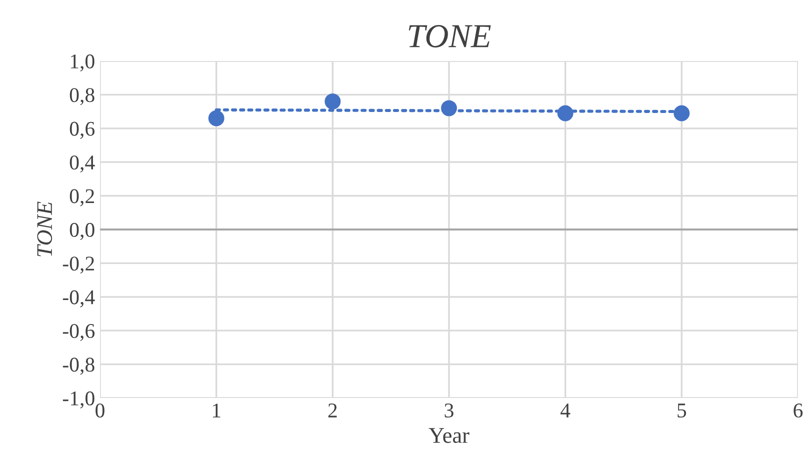  What do you see at coordinates (82, 130) in the screenshot?
I see `y-tick-label: 0,6` at bounding box center [82, 130].